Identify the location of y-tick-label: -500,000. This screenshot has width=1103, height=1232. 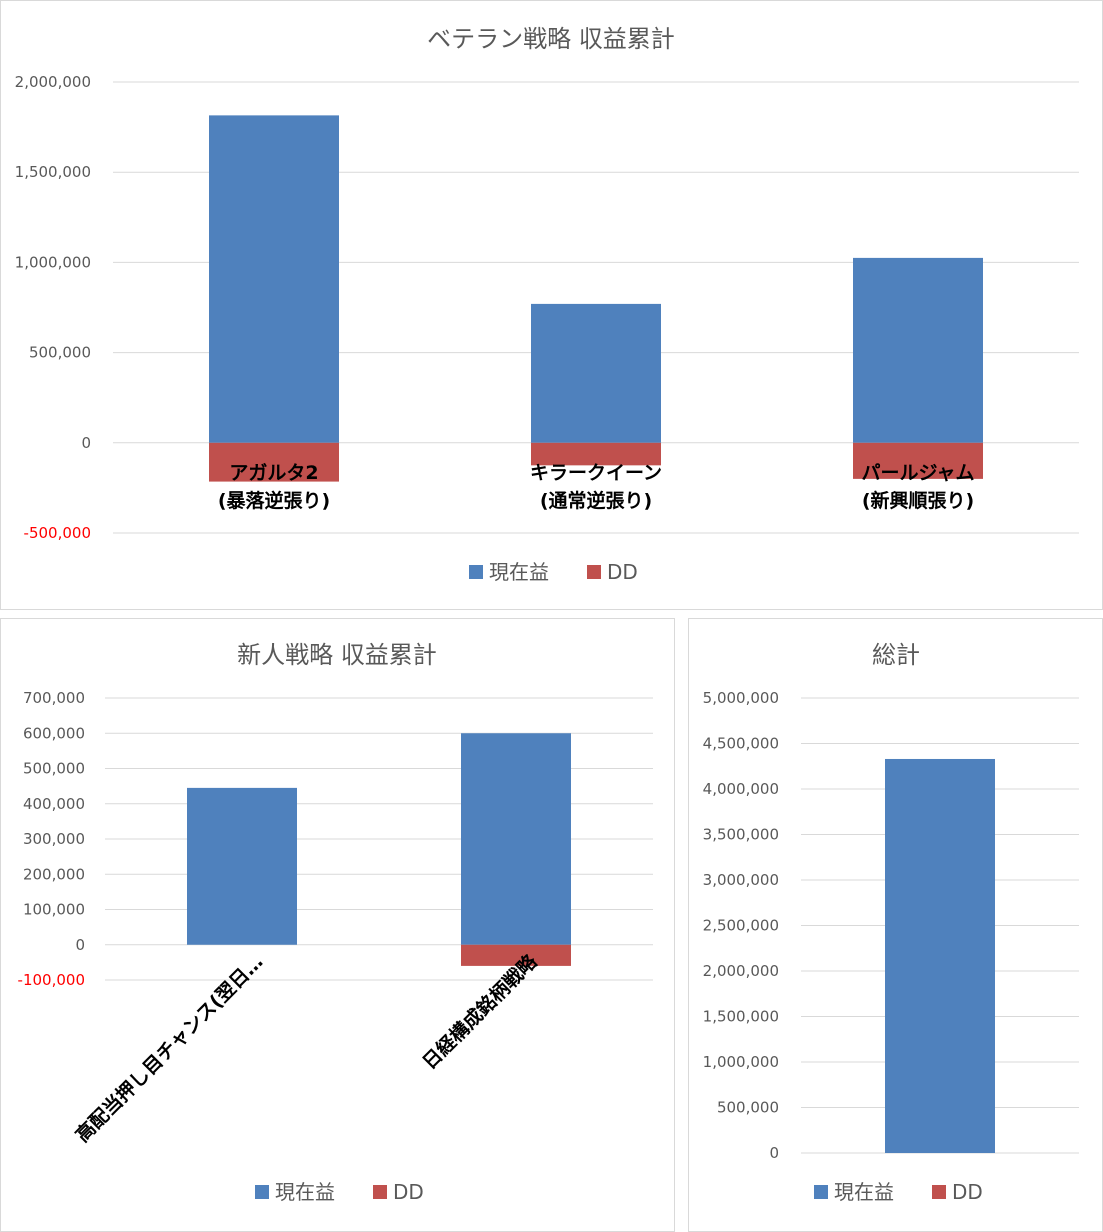
(57, 533).